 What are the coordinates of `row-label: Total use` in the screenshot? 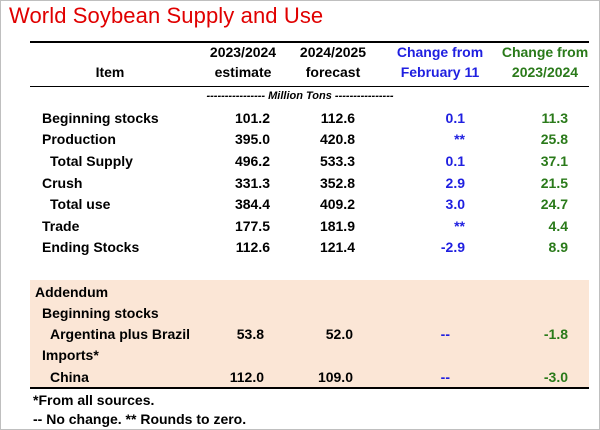 It's located at (80, 204).